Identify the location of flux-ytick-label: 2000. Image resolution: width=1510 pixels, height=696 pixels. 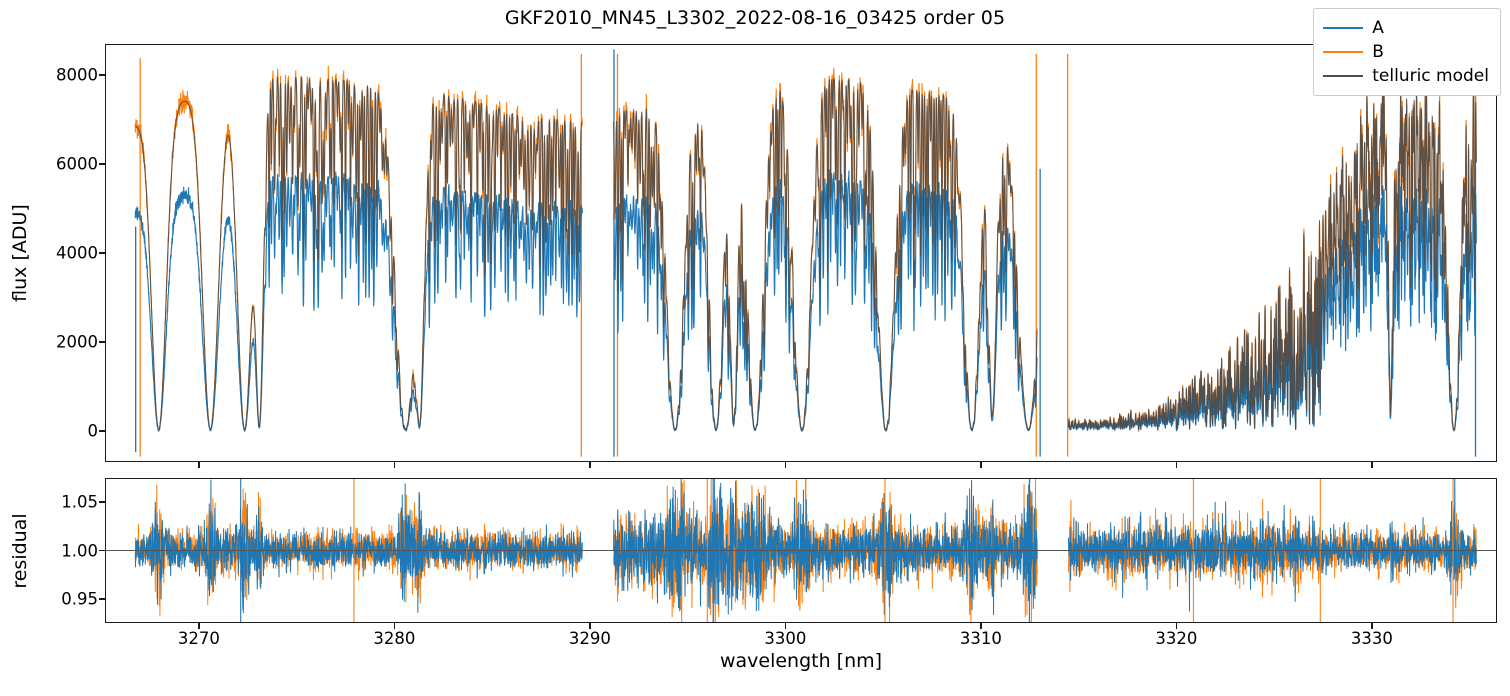
(77, 342).